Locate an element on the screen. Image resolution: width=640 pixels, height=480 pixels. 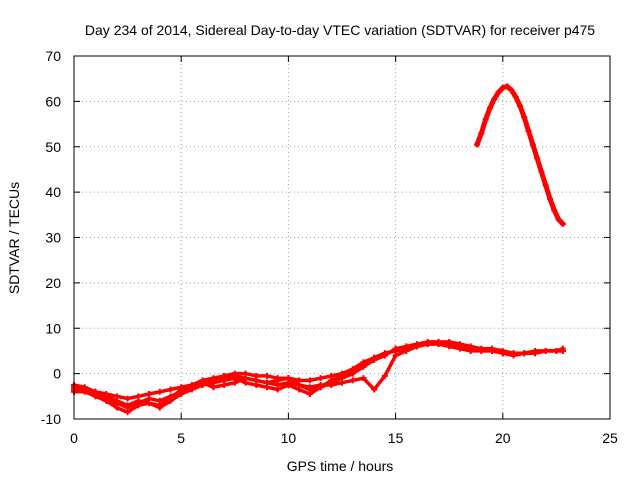
y-tick-label: 30 is located at coordinates (53, 238).